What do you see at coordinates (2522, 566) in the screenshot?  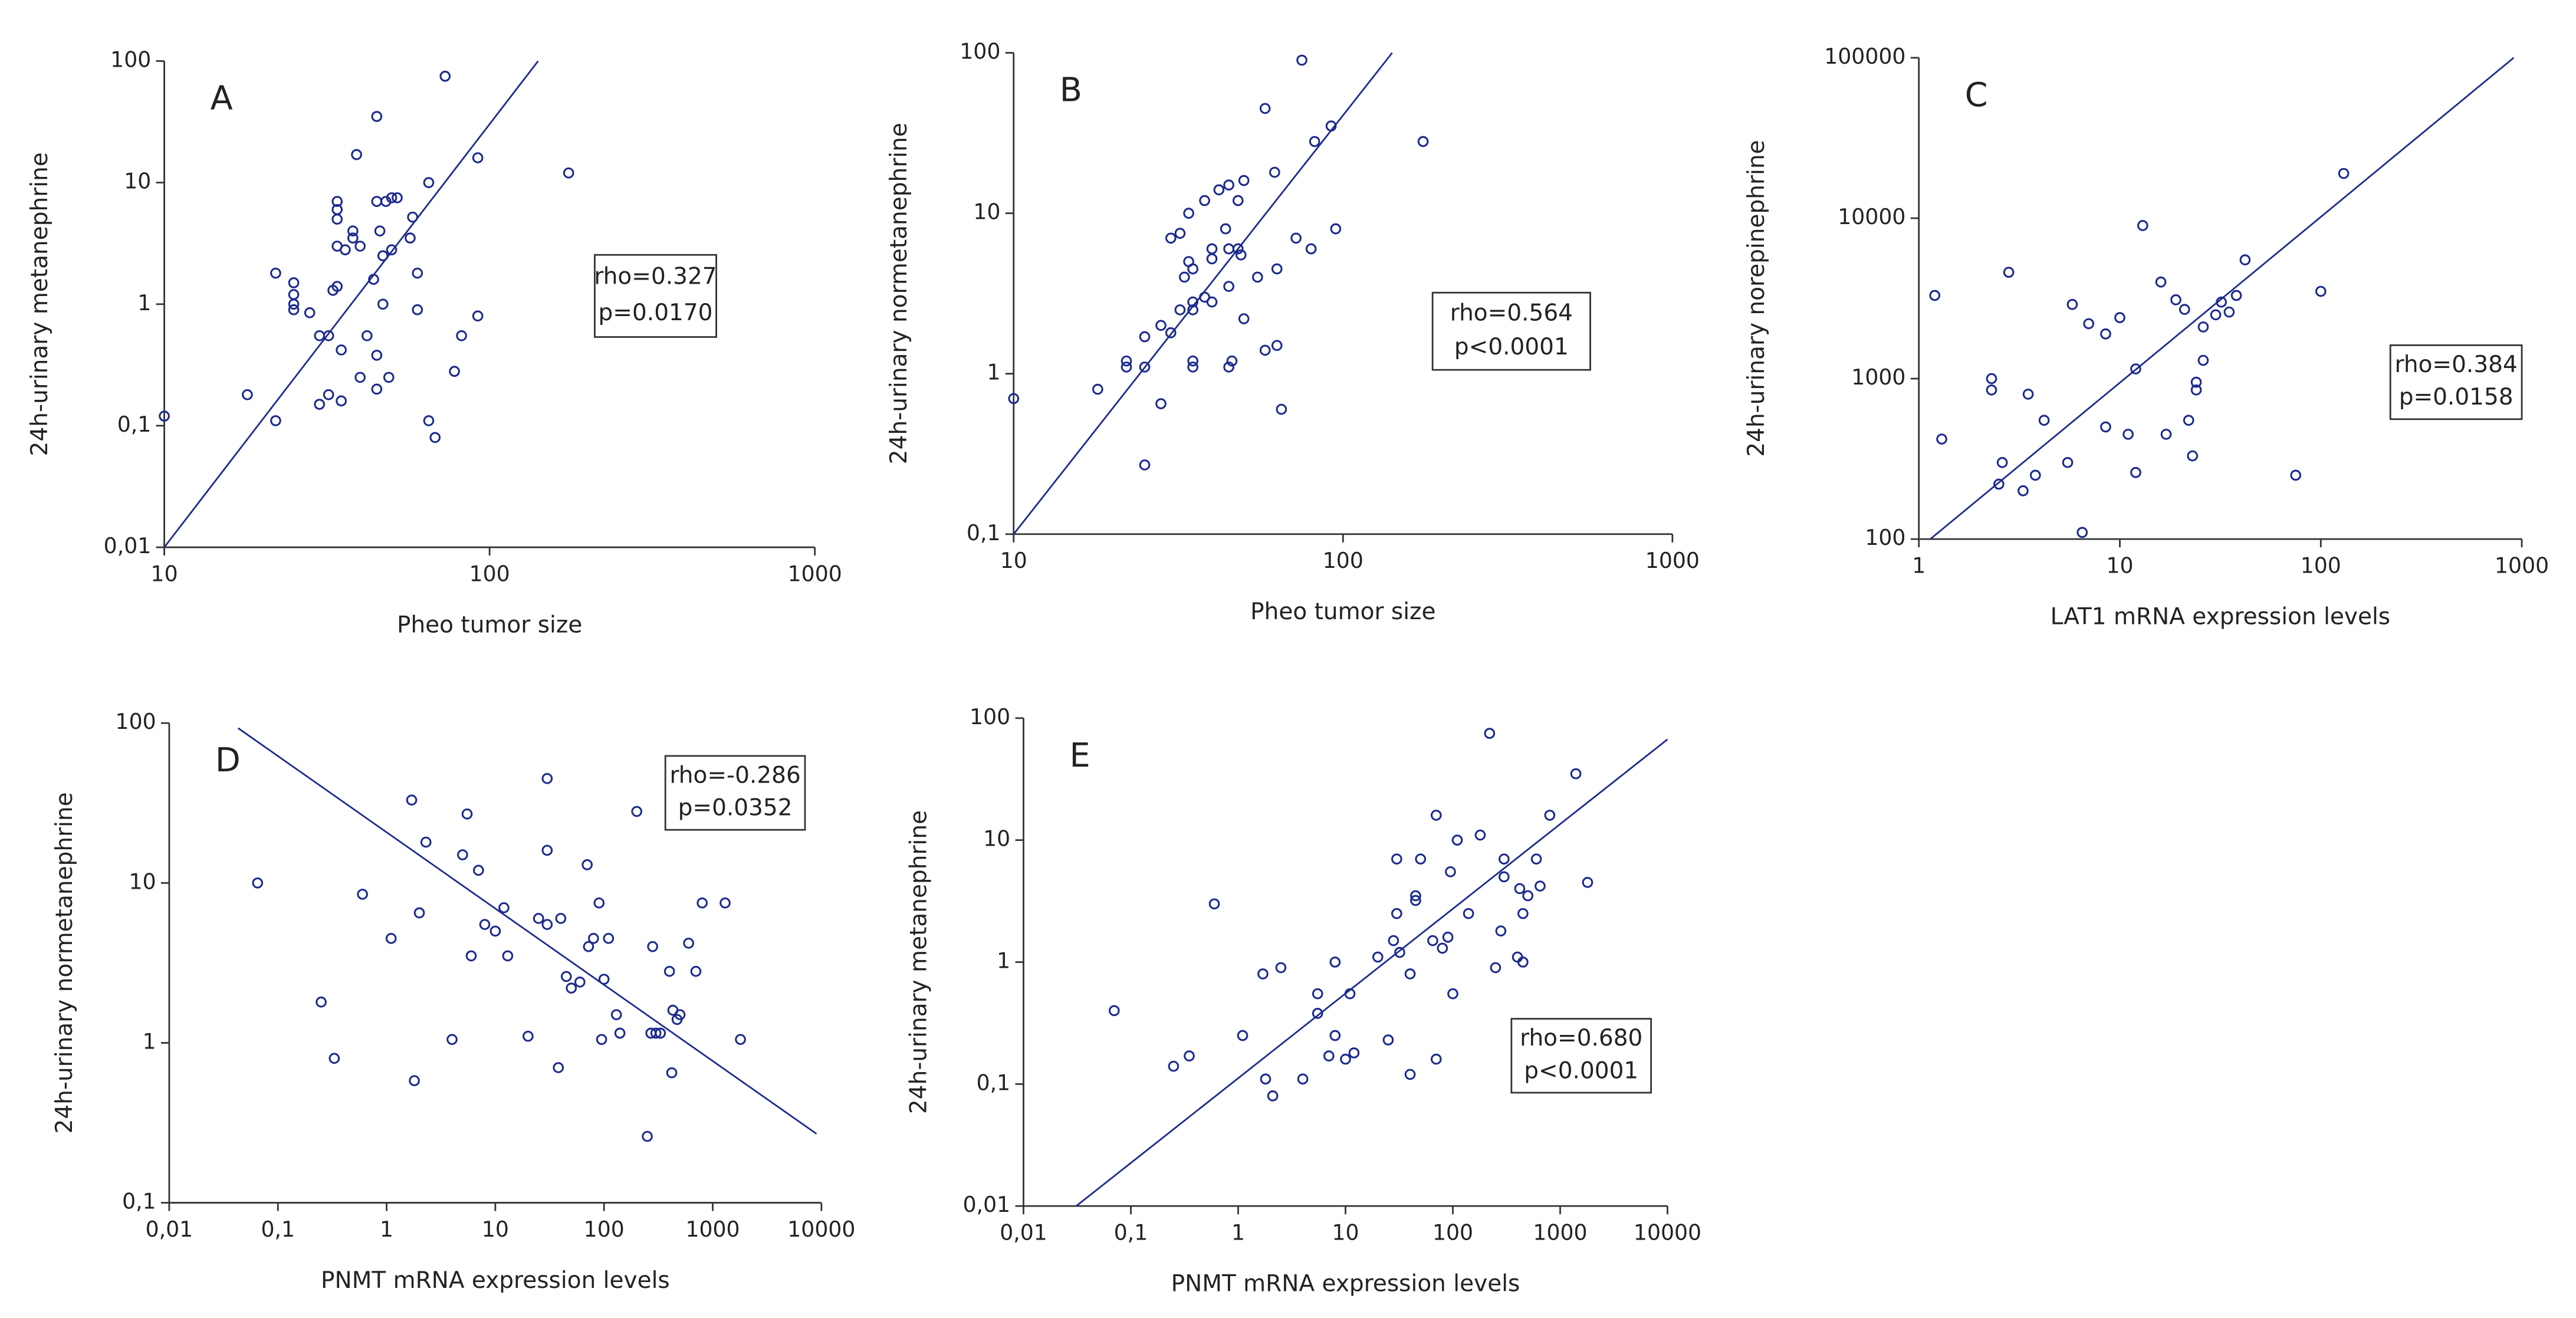 I see `x-tick-label: 1000` at bounding box center [2522, 566].